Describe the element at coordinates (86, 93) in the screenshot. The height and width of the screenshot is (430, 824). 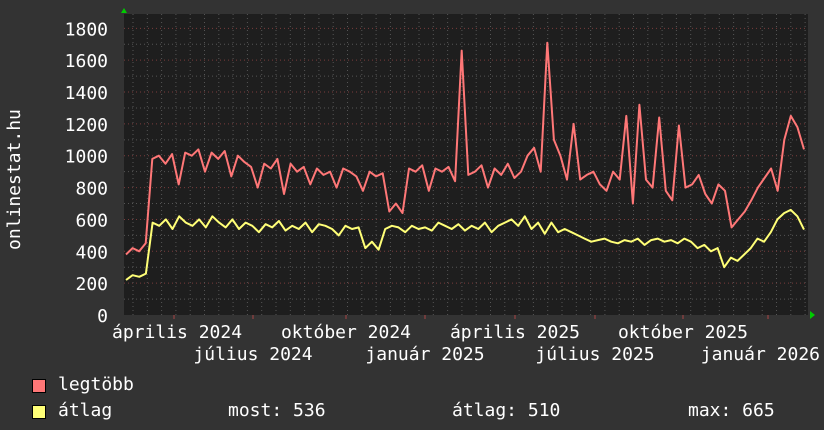
I see `y-tick-label: 1400` at that location.